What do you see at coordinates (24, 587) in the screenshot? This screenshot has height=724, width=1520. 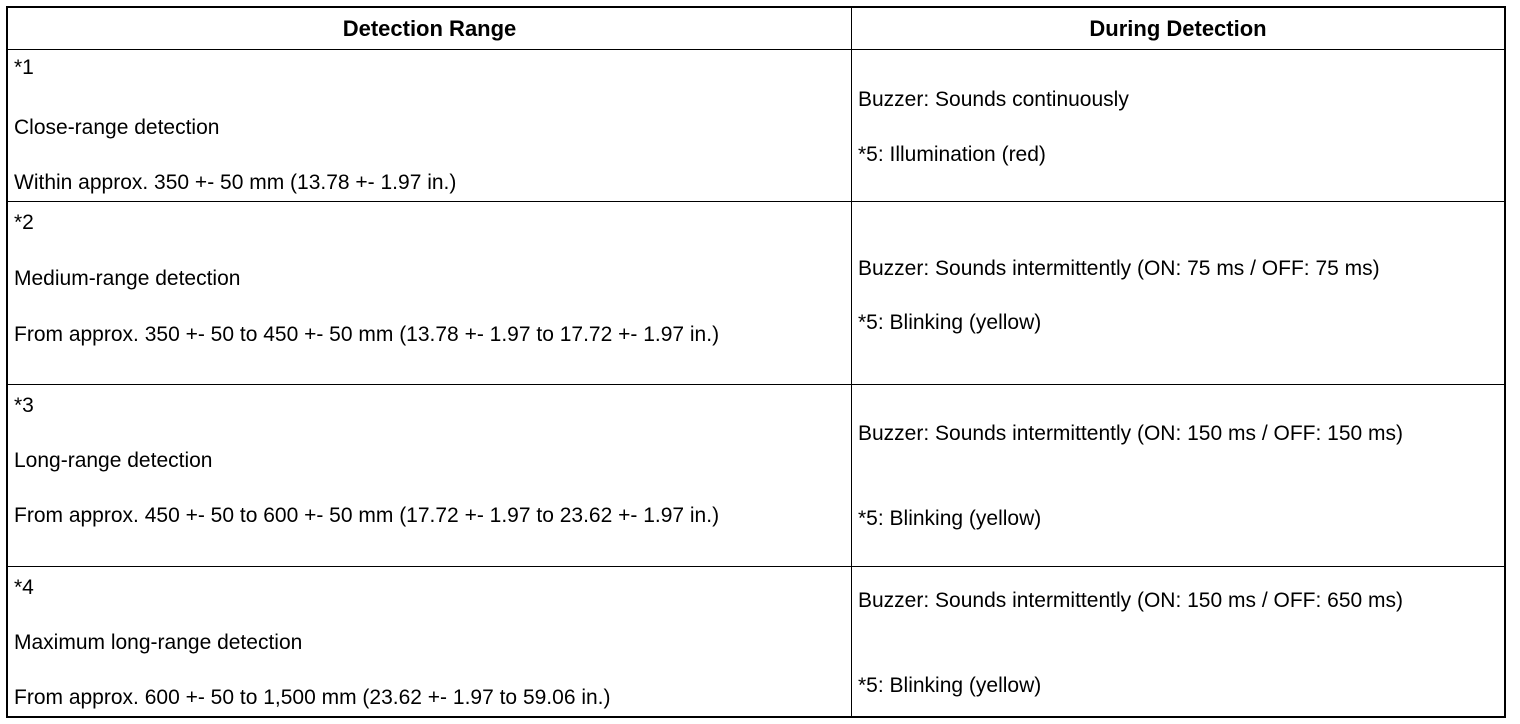 I see `range-marker: *4` at bounding box center [24, 587].